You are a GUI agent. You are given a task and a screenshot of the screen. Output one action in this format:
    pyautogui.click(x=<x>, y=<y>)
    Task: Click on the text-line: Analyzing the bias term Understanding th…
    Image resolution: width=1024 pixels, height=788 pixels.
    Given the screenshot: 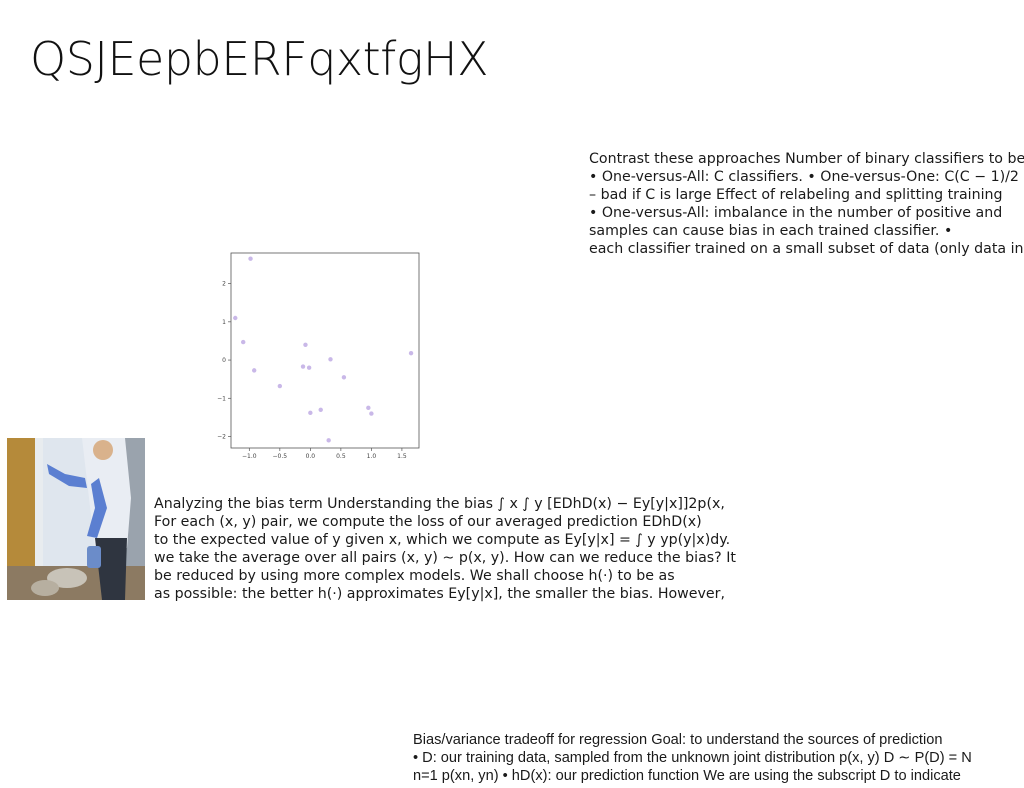 What is the action you would take?
    pyautogui.click(x=439, y=504)
    